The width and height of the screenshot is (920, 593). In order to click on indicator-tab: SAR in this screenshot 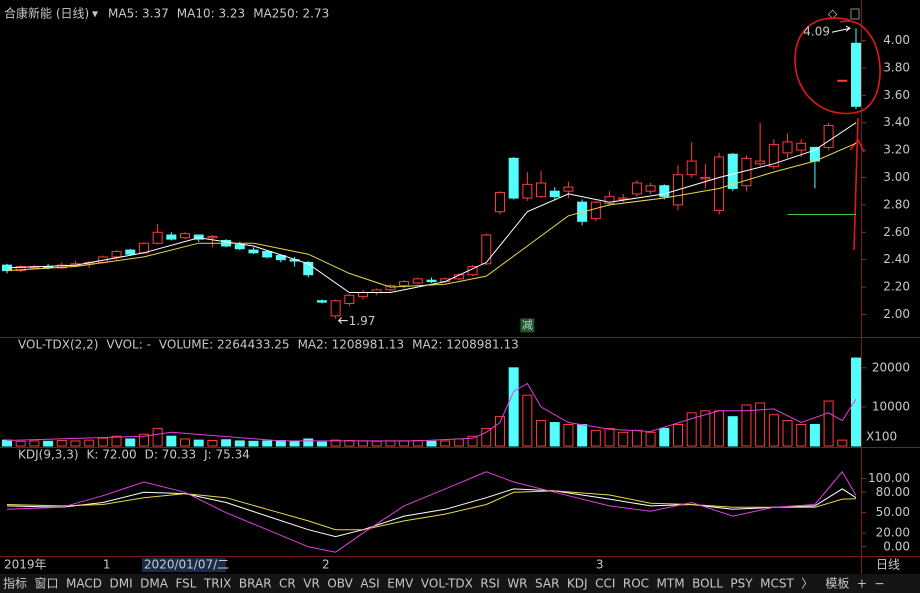, I will do `click(547, 584)`.